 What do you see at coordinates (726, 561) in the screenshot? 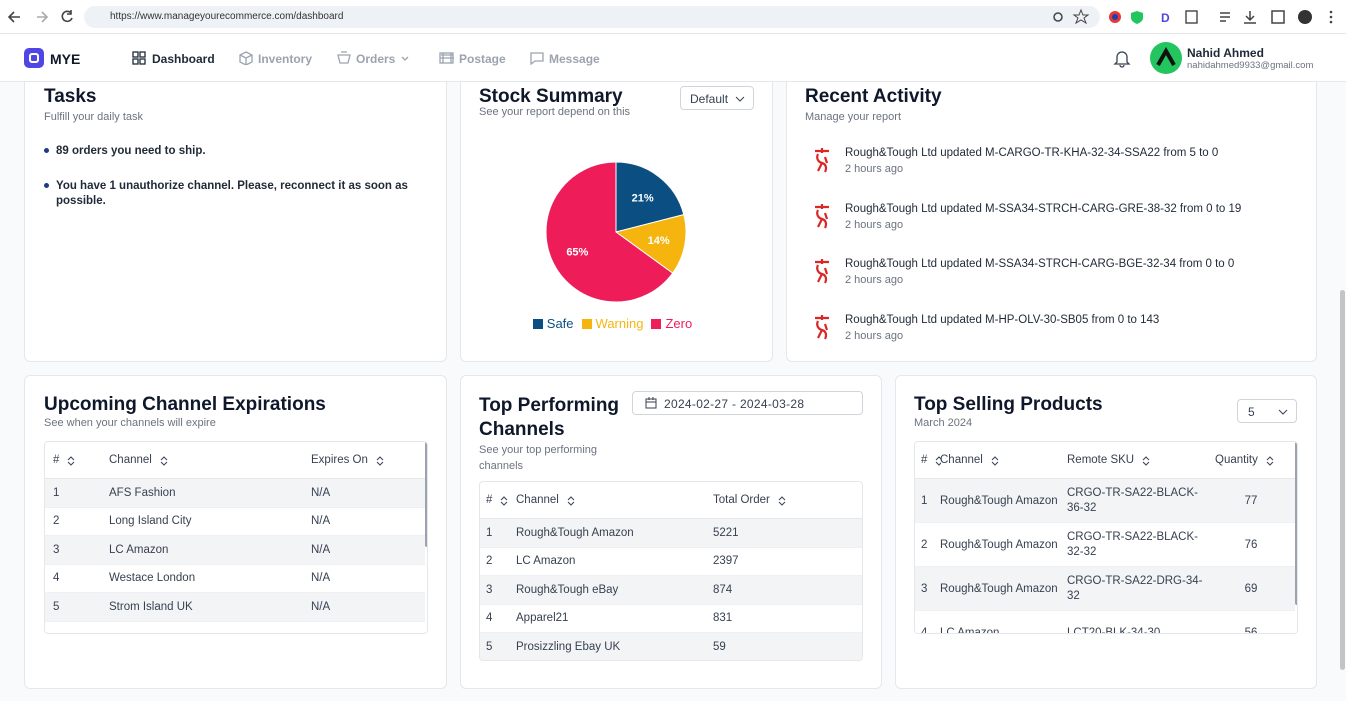
I see `table-cell: 2397` at bounding box center [726, 561].